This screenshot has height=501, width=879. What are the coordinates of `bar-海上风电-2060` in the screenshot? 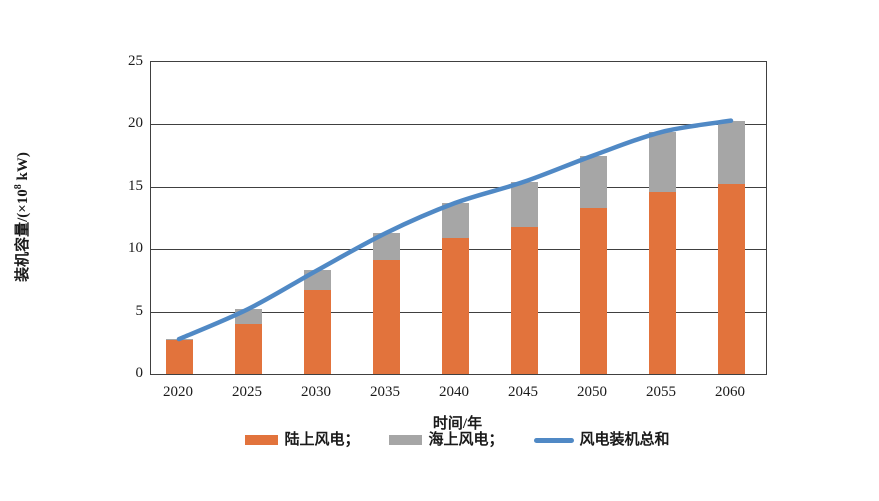 It's located at (731, 152).